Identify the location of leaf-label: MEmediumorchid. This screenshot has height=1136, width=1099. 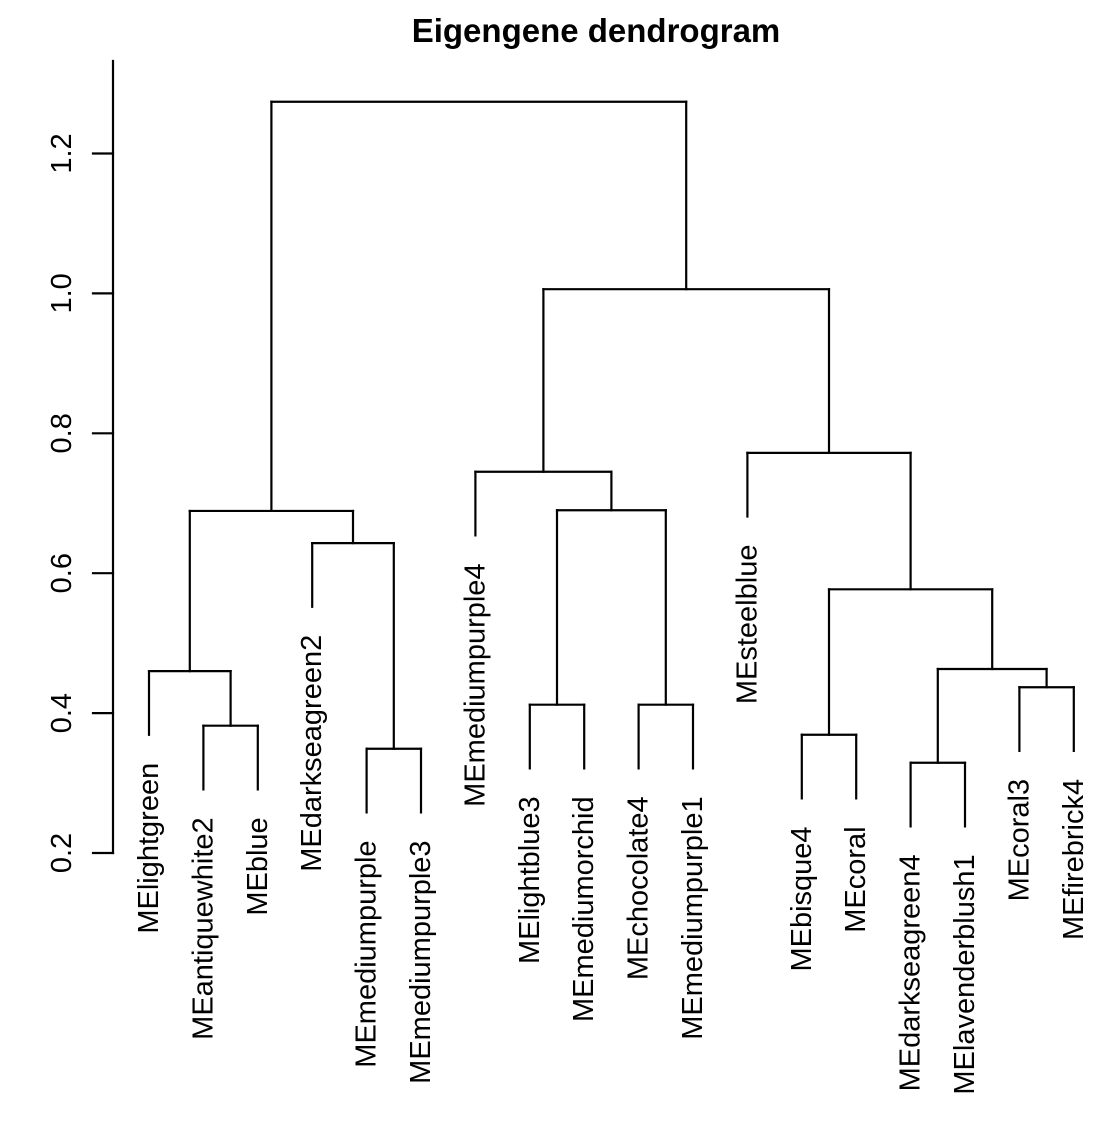
(584, 909).